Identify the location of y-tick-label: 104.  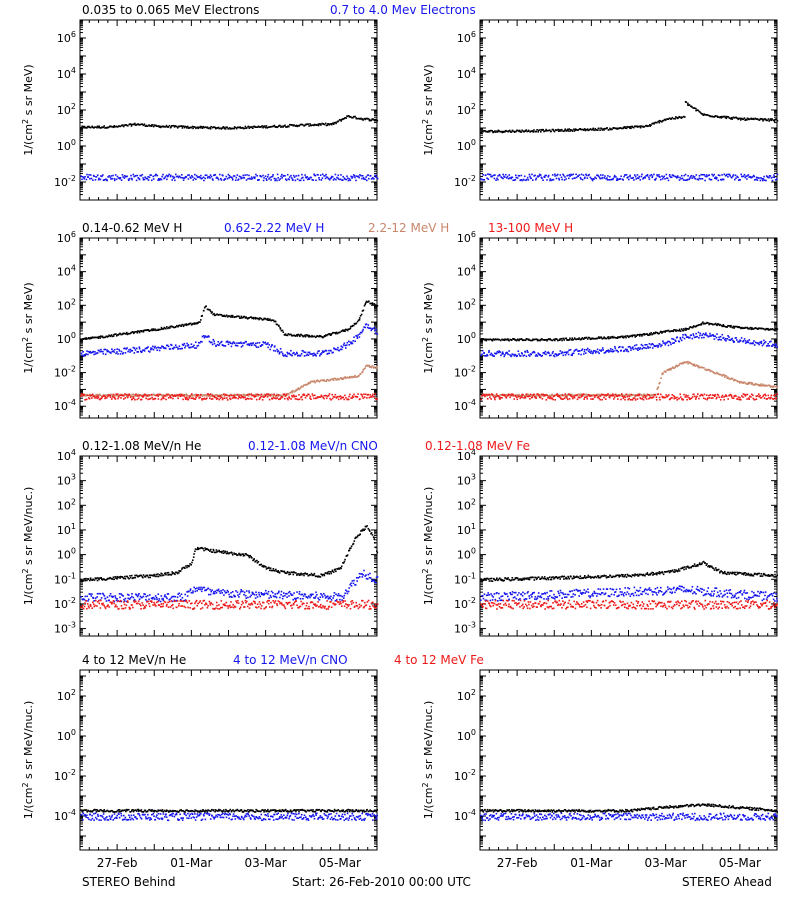
(66, 73).